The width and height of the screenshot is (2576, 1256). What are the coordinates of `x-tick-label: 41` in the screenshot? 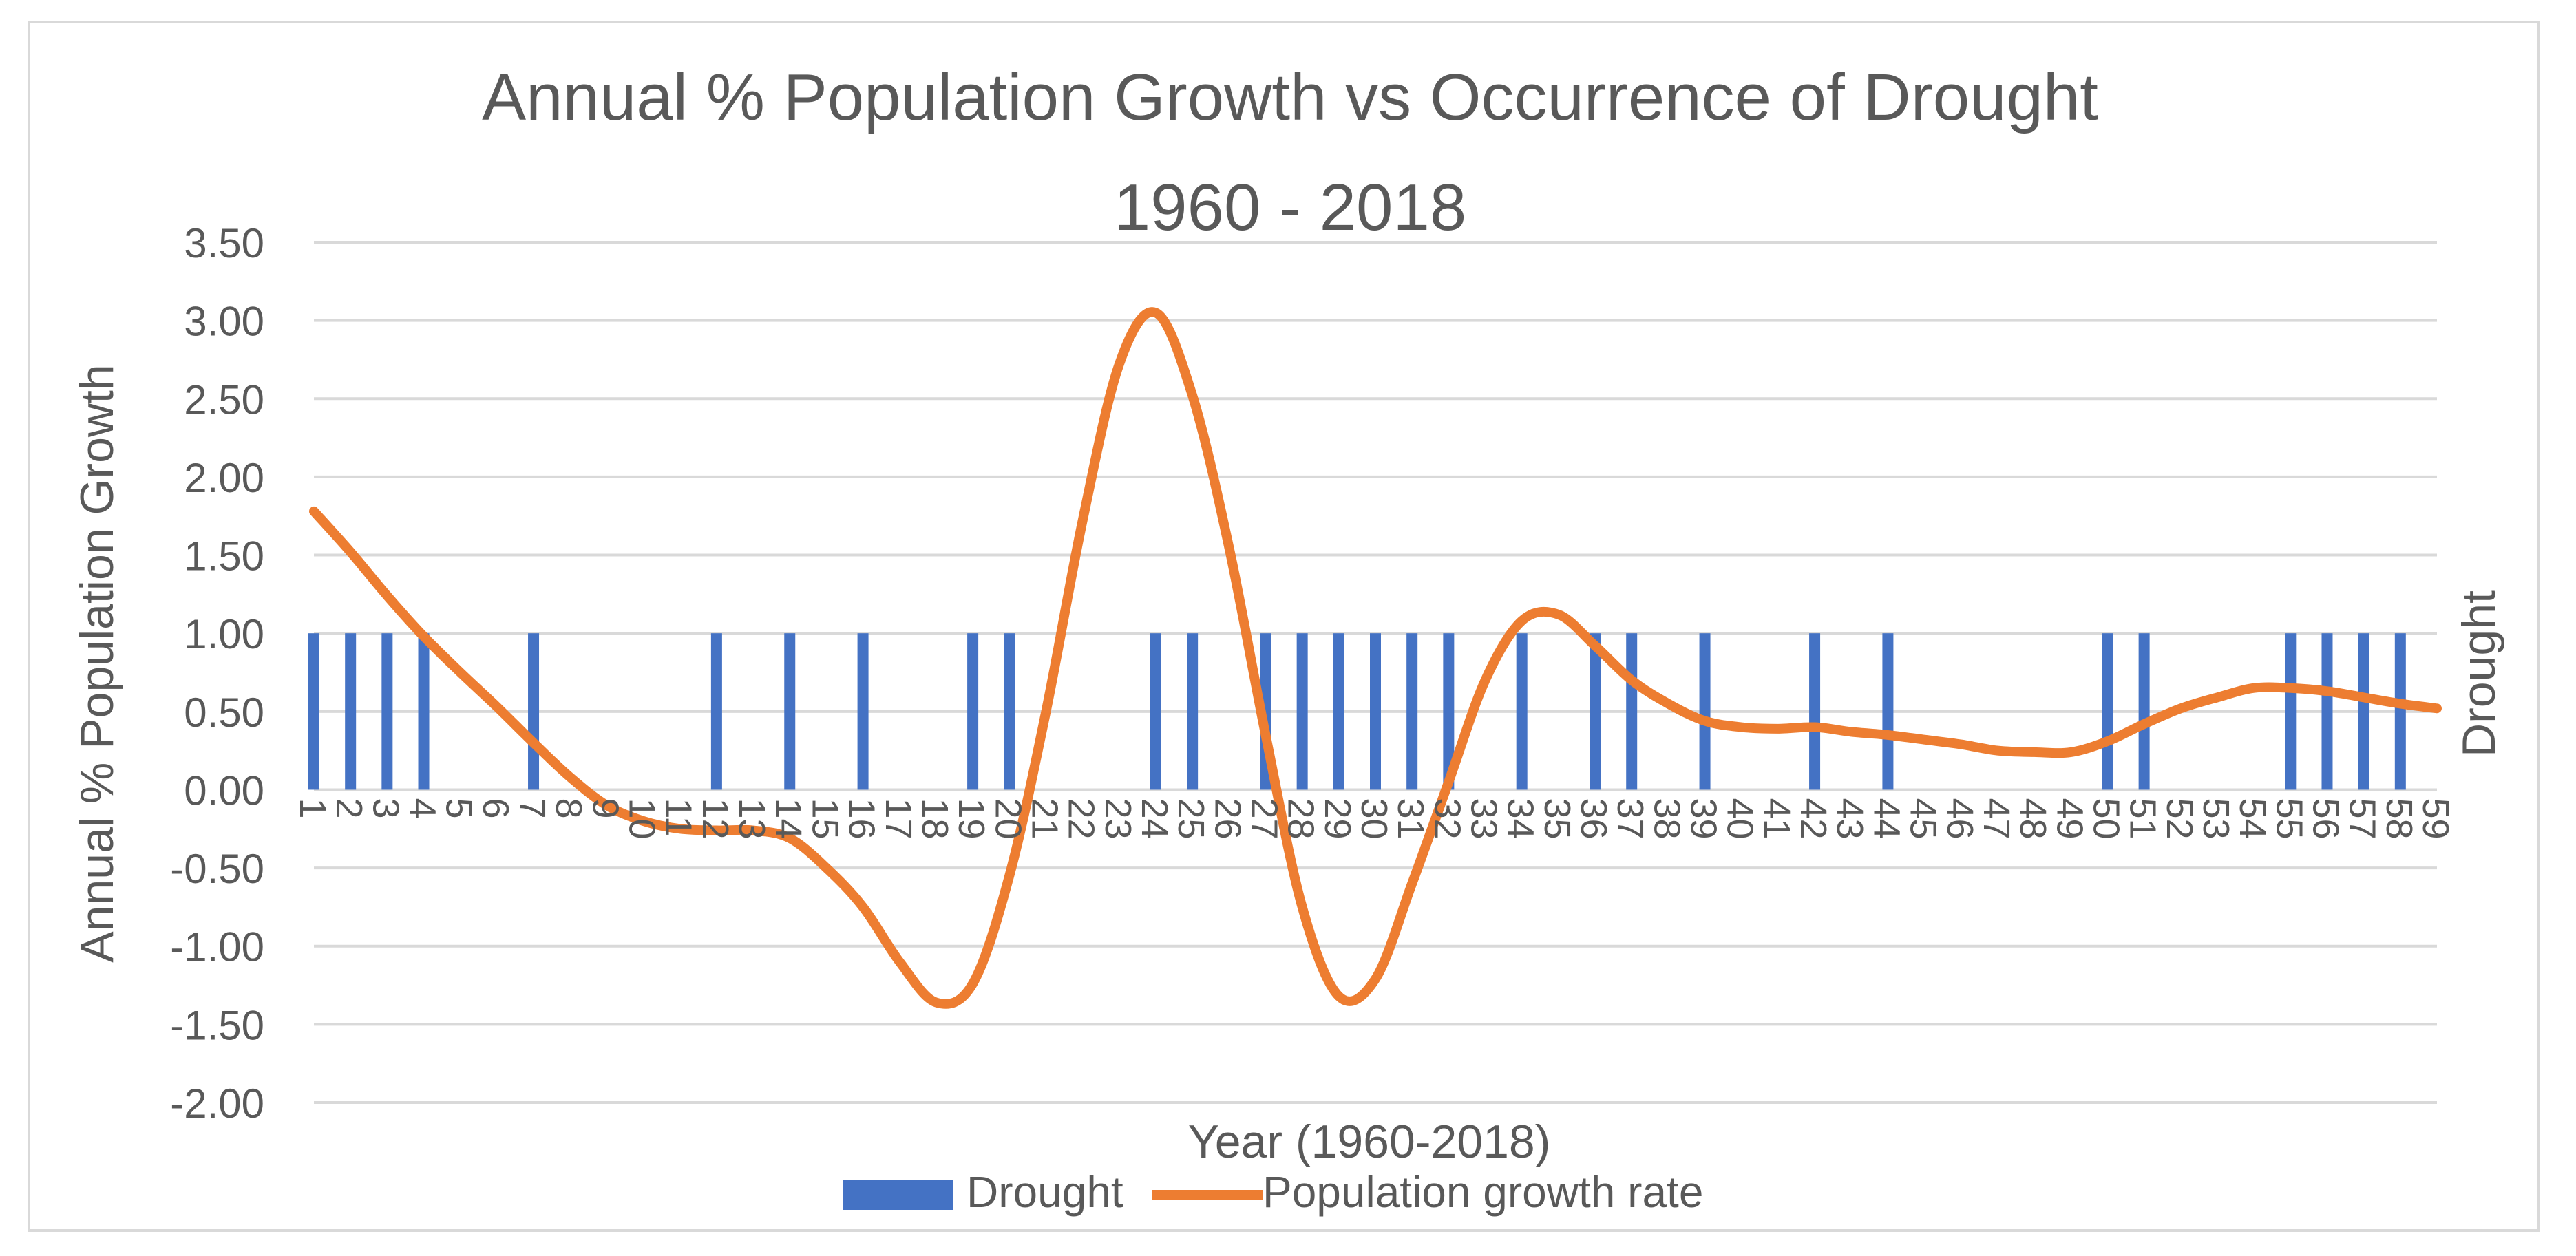 It's located at (1777, 819).